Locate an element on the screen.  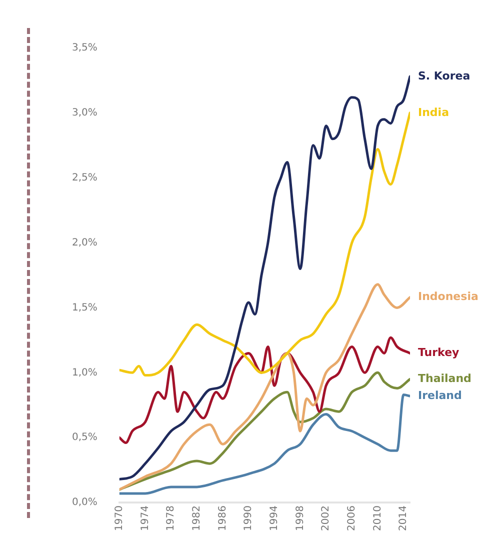
series-label: Indonesia is located at coordinates (448, 297).